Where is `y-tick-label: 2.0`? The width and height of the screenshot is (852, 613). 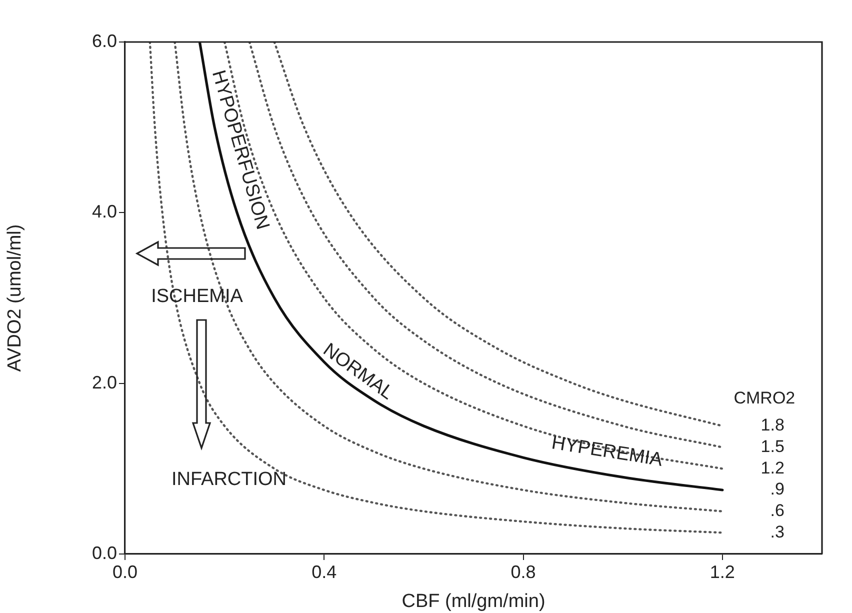
y-tick-label: 2.0 is located at coordinates (104, 382).